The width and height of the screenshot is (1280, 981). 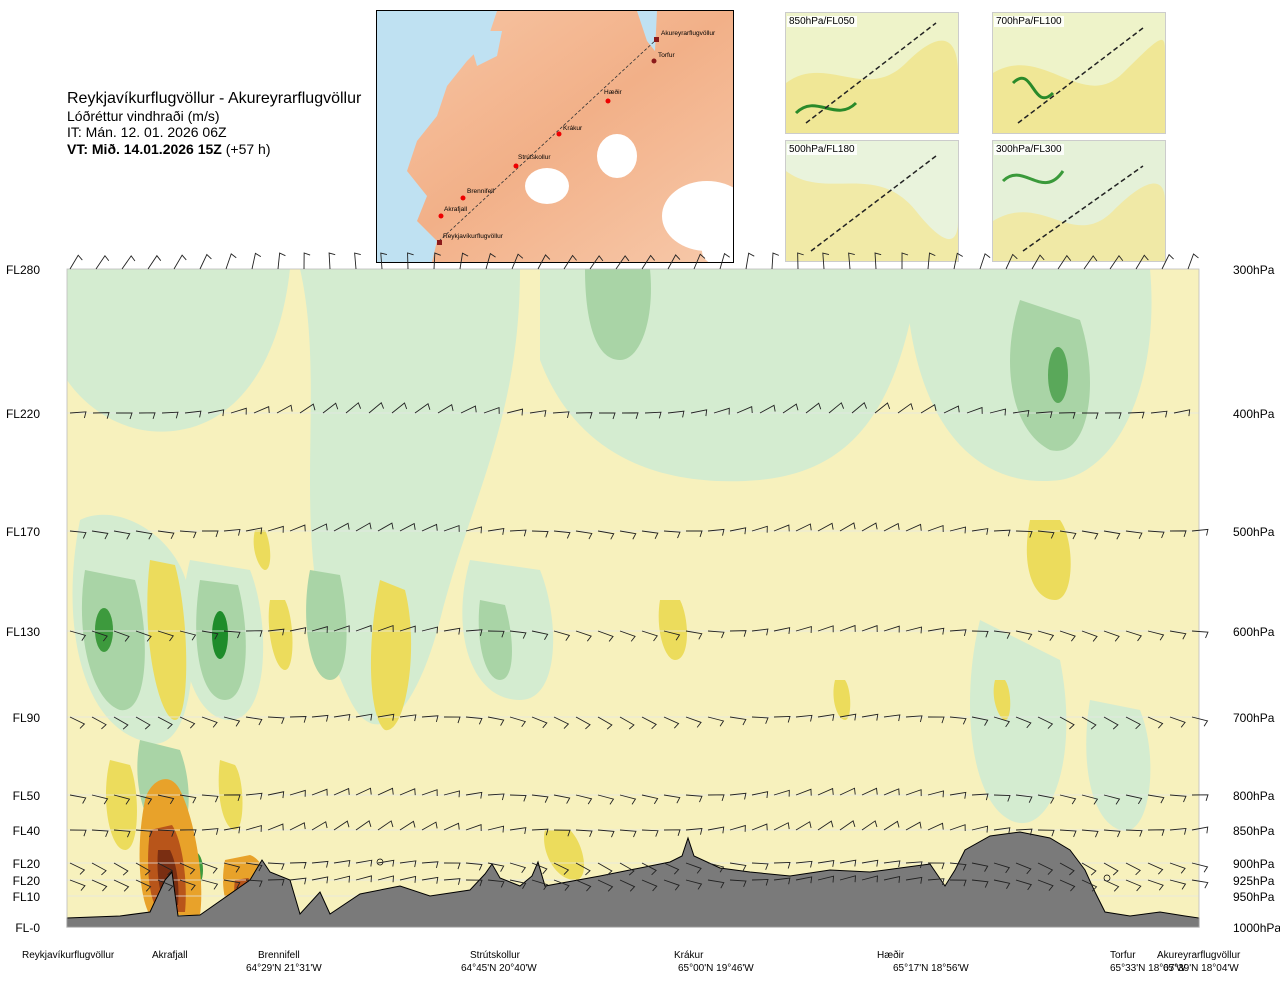 I want to click on valid-time-bold: VT: Mið. 14.01.2026 15Z, so click(x=144, y=148).